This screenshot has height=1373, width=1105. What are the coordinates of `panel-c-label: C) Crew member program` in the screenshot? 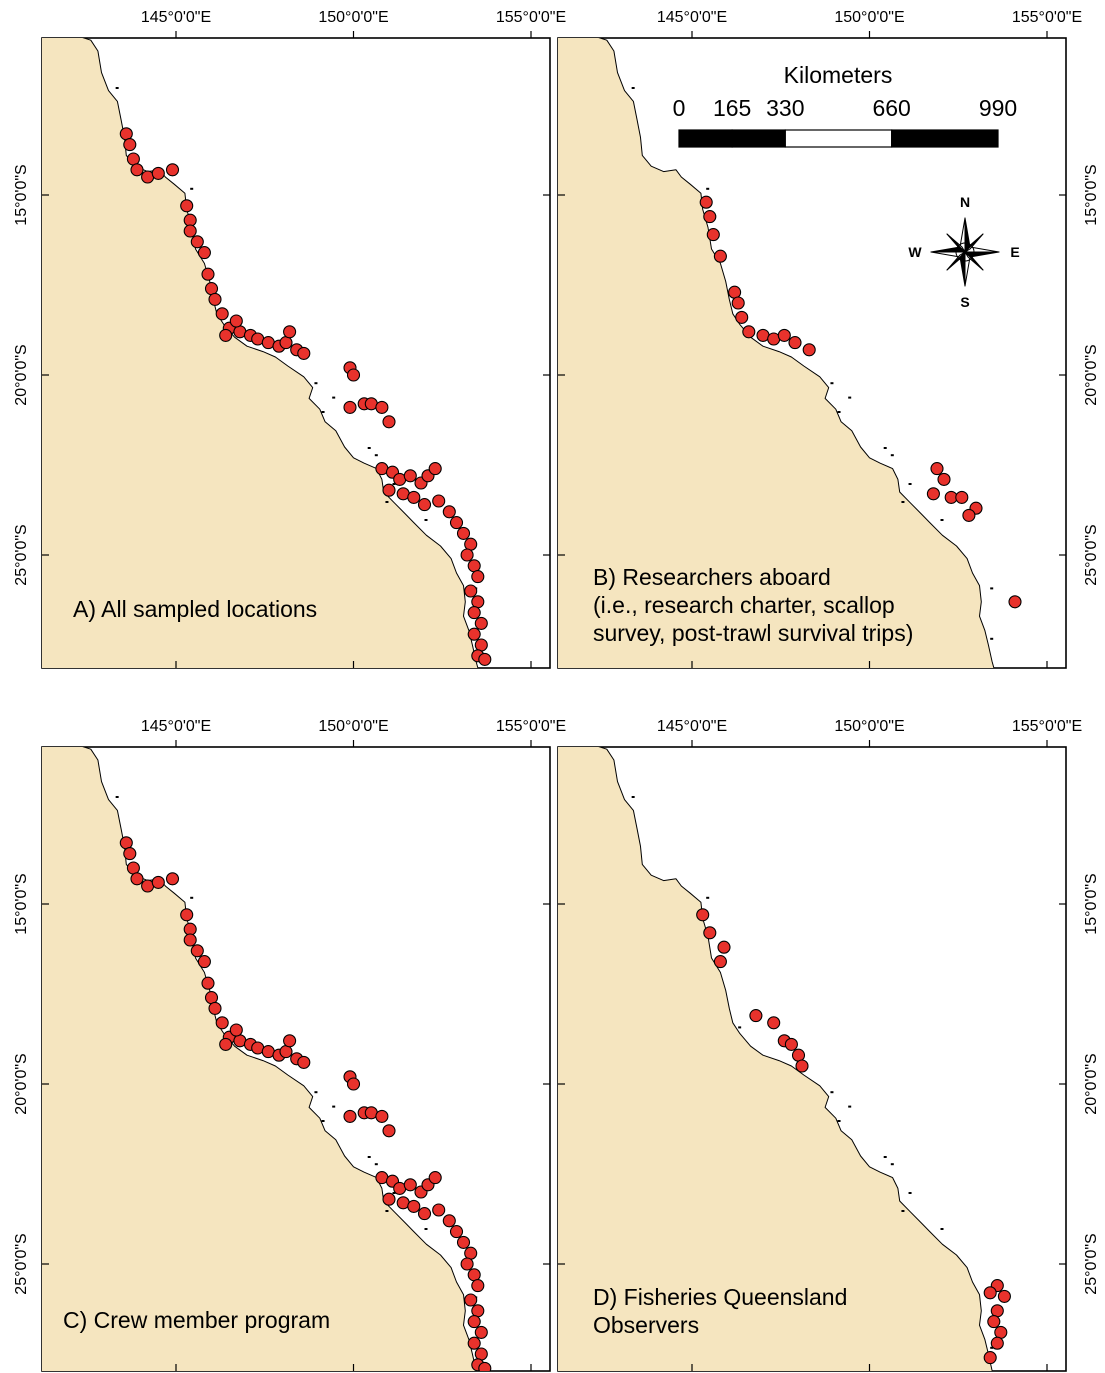 It's located at (196, 1320).